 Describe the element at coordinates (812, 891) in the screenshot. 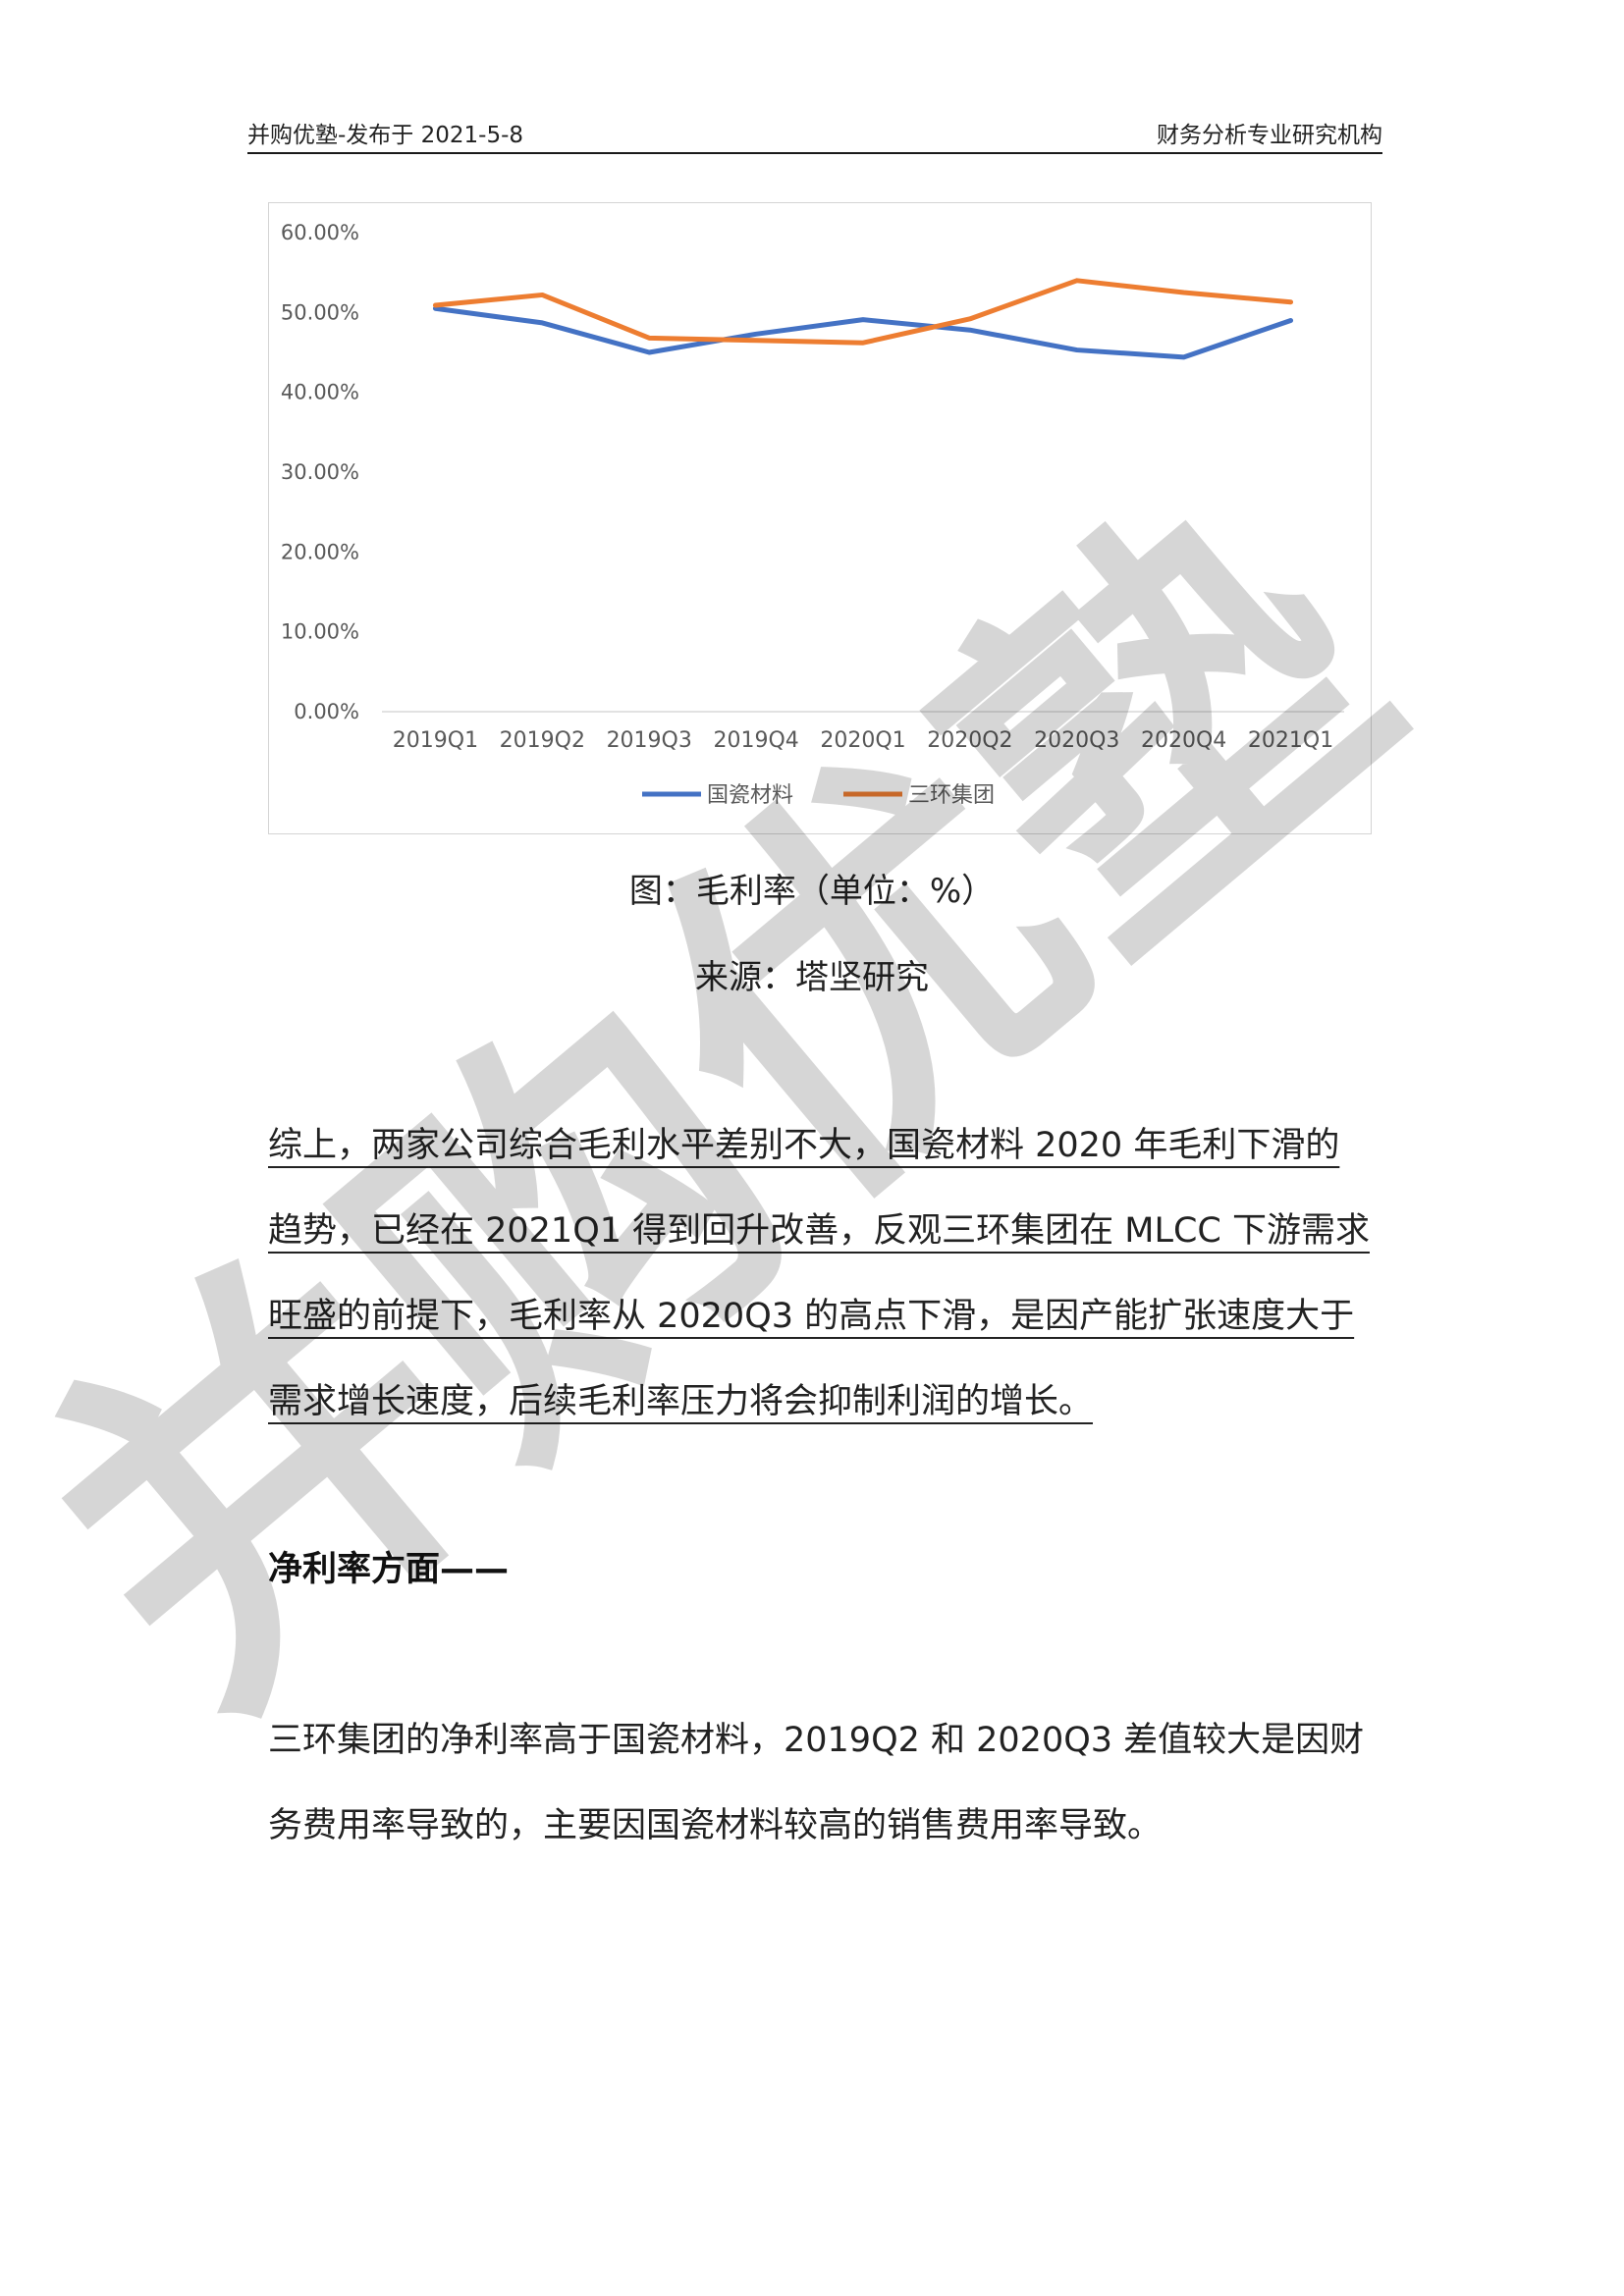

I see `figure-caption: 图：毛利率（单位：%）` at that location.